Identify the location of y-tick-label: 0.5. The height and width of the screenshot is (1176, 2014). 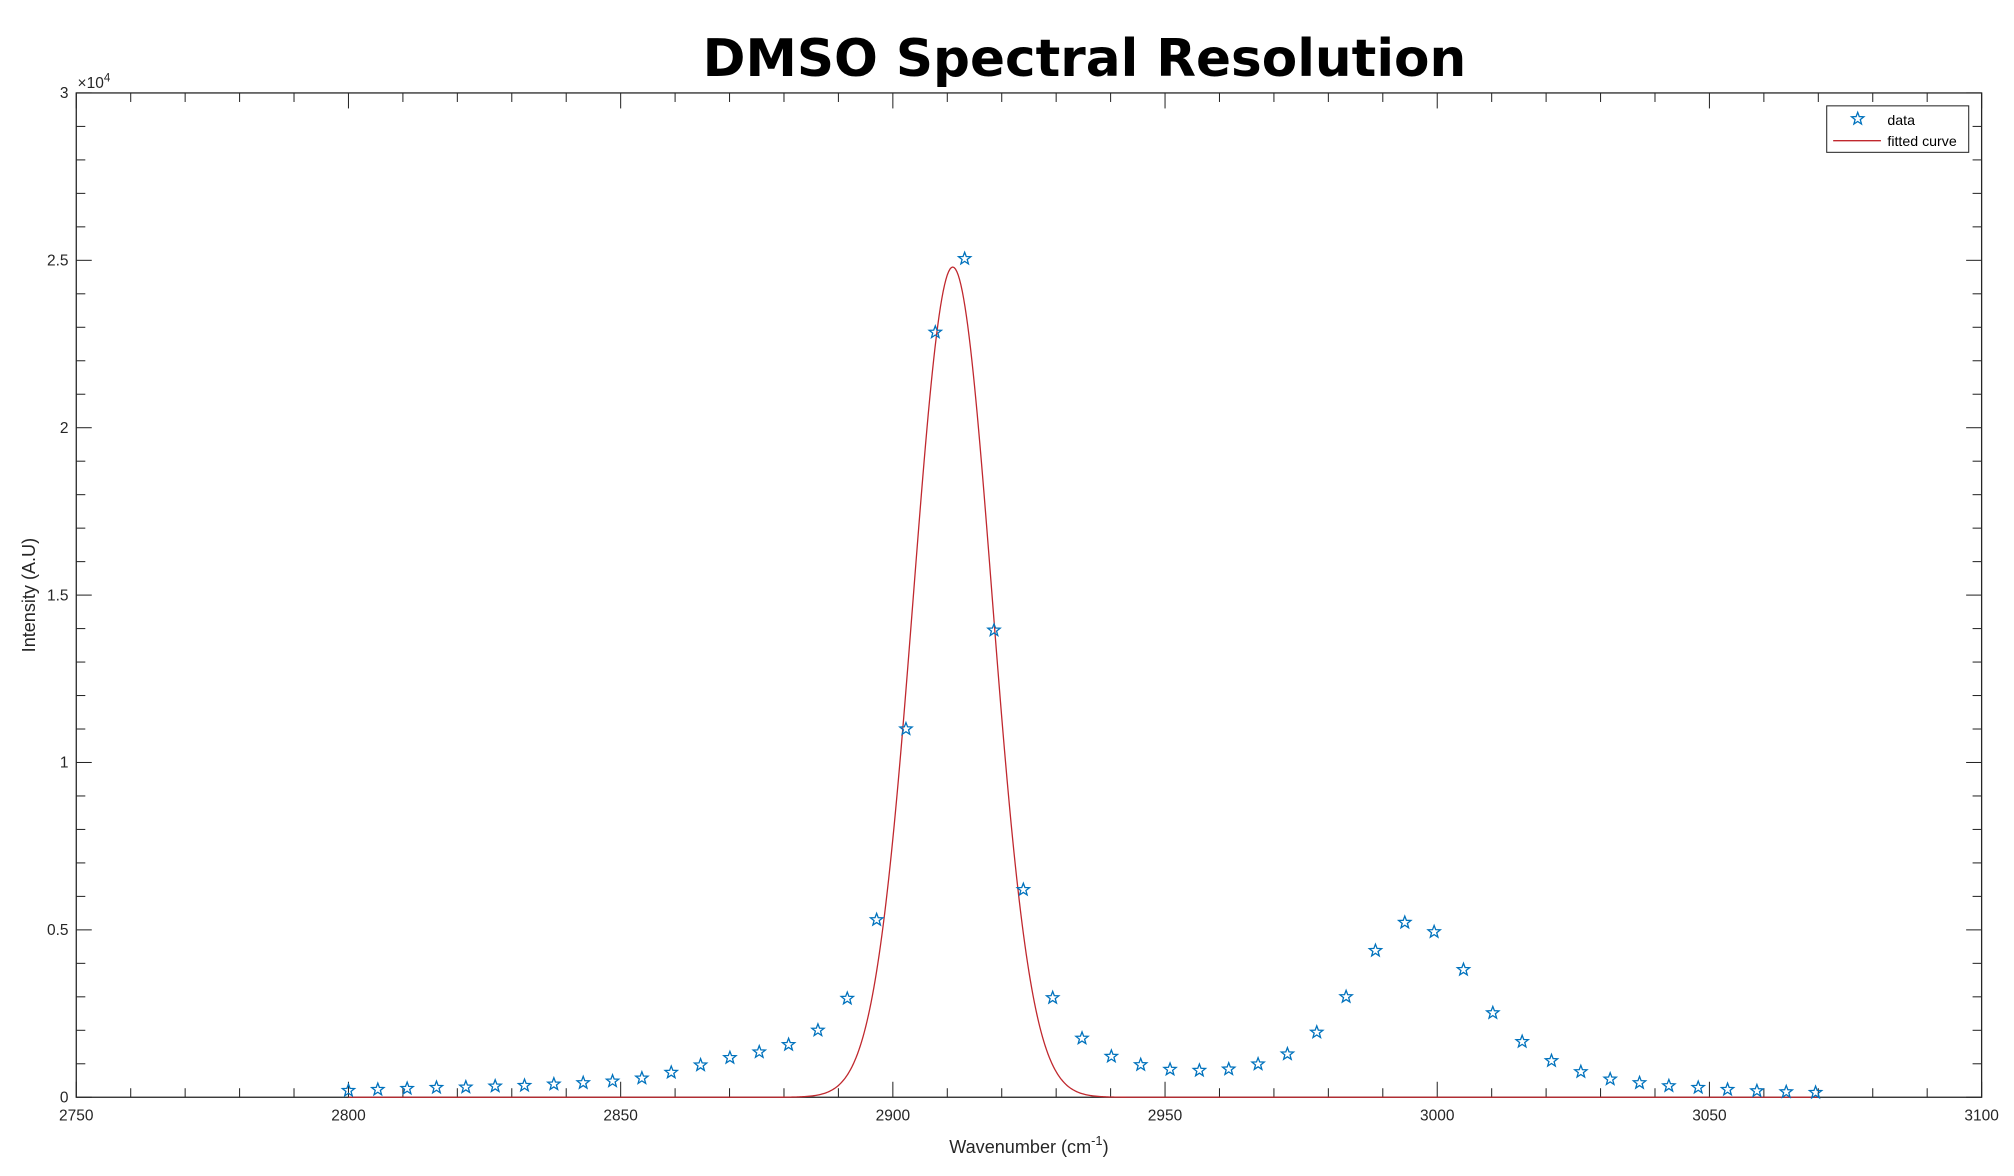
(58, 930).